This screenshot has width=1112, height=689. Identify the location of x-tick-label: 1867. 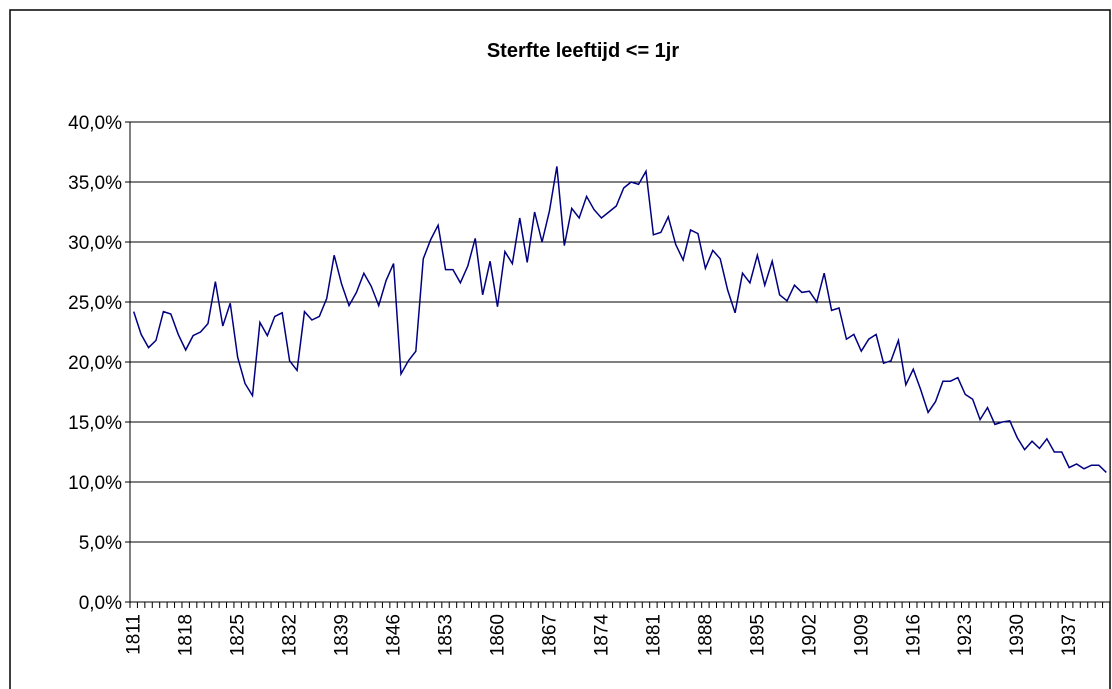
(549, 635).